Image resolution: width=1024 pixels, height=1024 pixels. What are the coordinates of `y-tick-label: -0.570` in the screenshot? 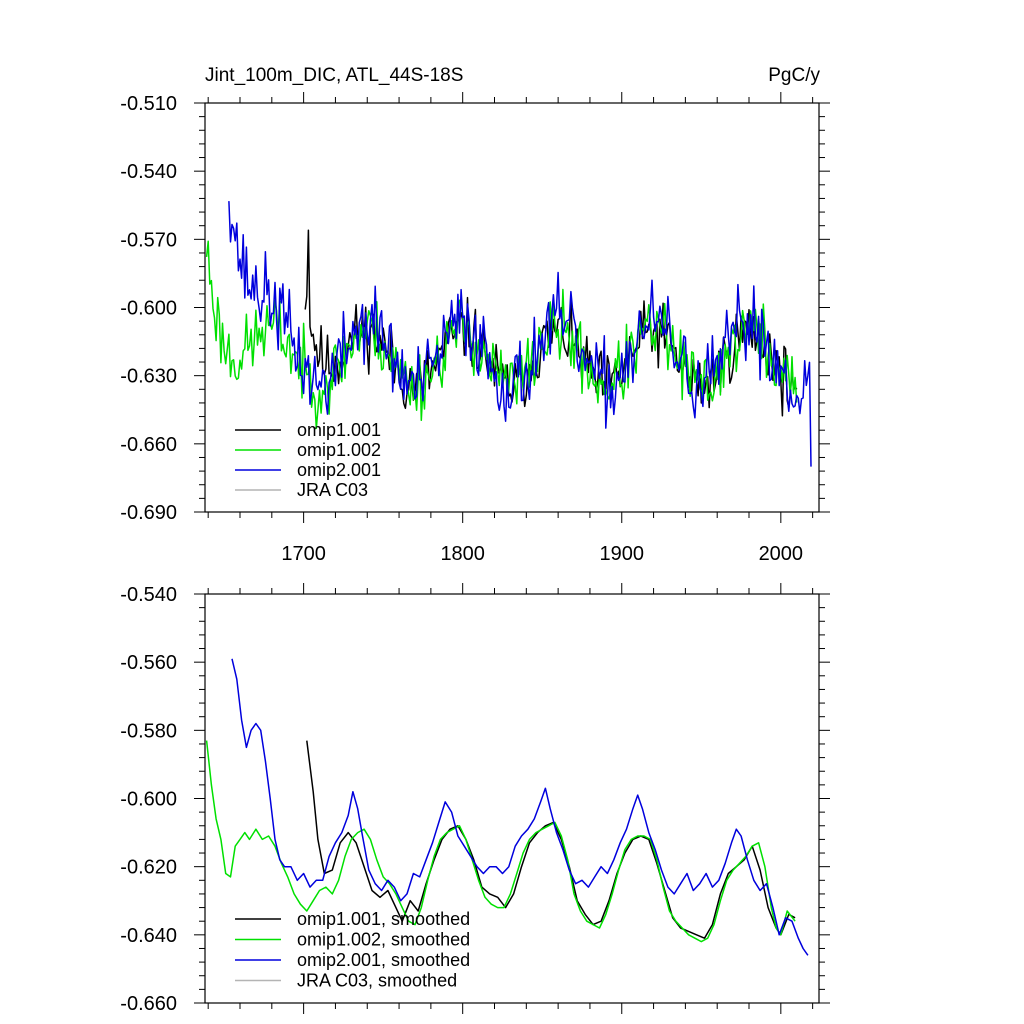 It's located at (148, 240).